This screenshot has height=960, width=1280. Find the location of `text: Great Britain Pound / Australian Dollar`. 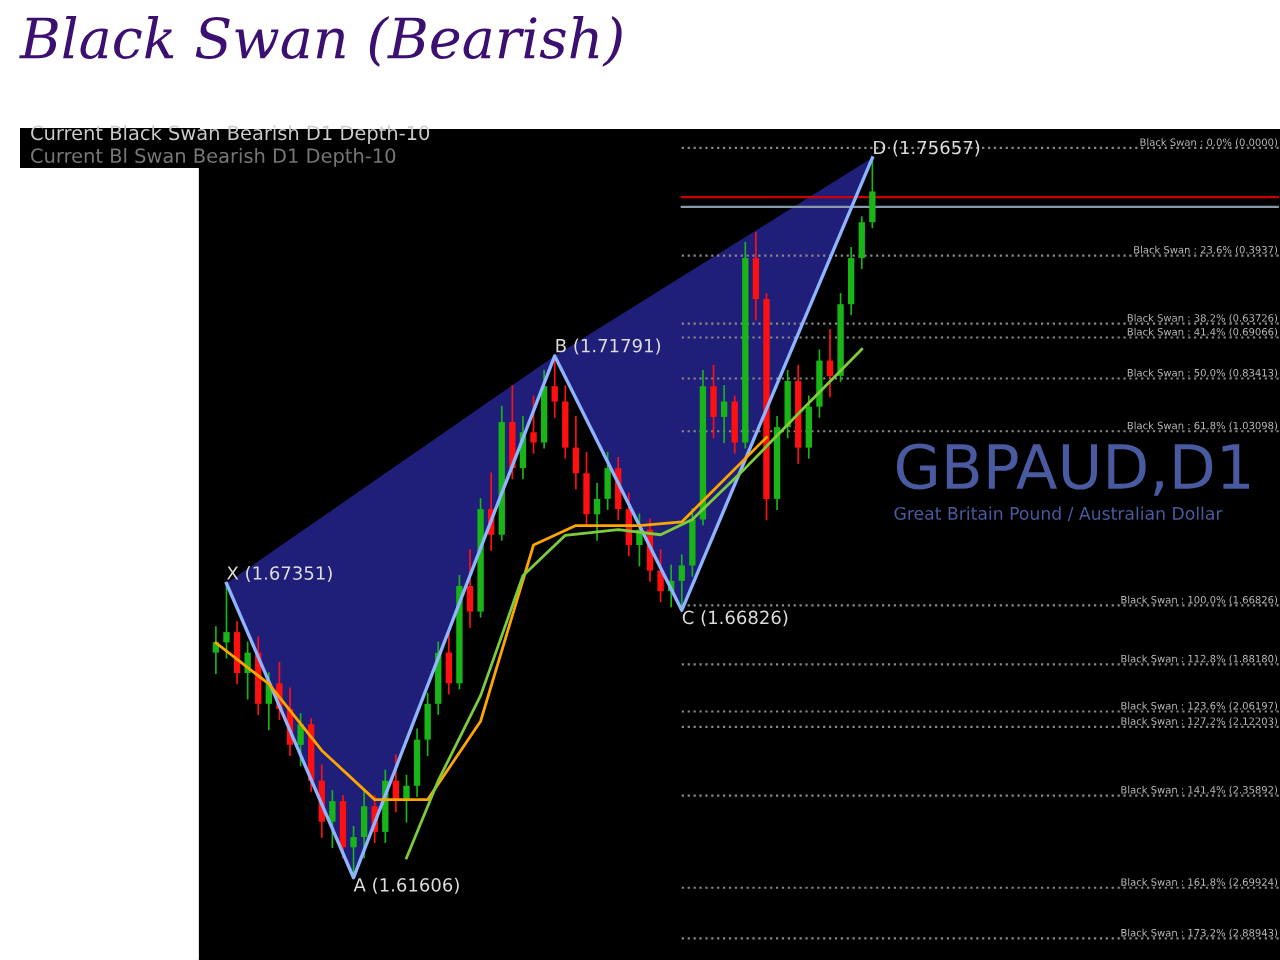

text: Great Britain Pound / Australian Dollar is located at coordinates (1058, 514).